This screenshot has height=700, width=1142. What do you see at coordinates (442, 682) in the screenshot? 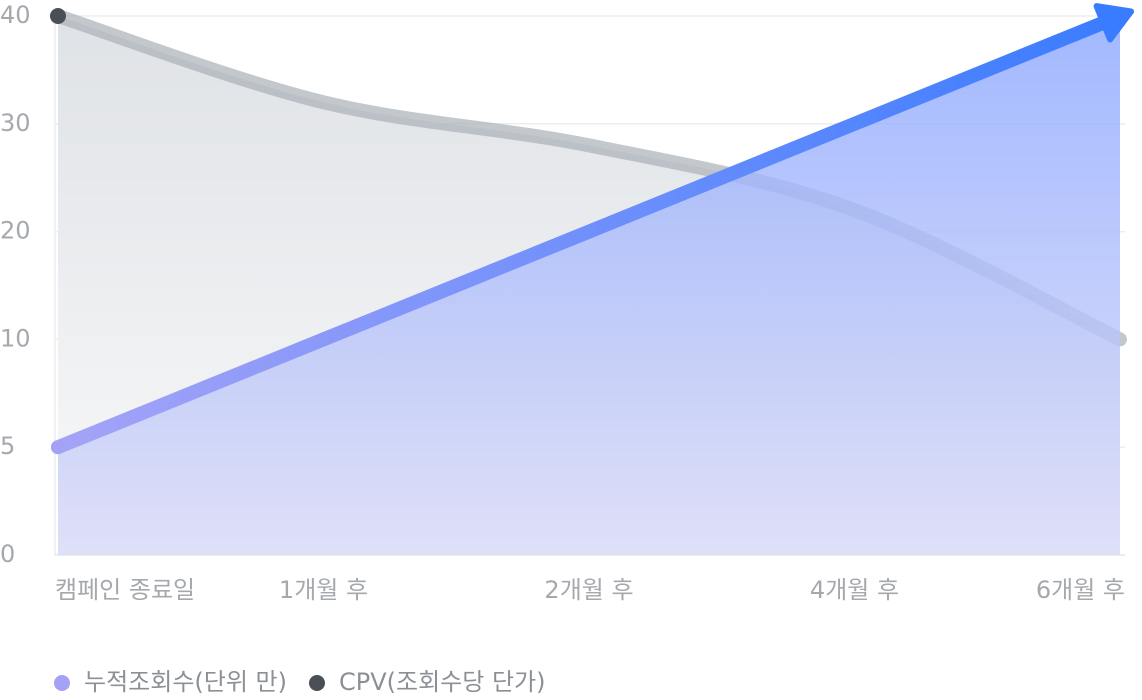
I see `legend-label: CPV(조회수당 단가)` at bounding box center [442, 682].